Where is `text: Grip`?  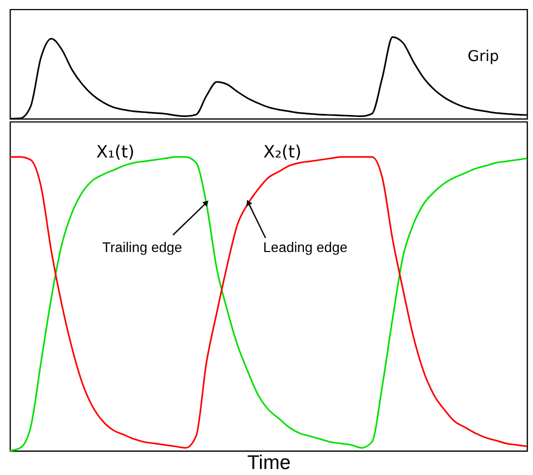 text: Grip is located at coordinates (483, 56).